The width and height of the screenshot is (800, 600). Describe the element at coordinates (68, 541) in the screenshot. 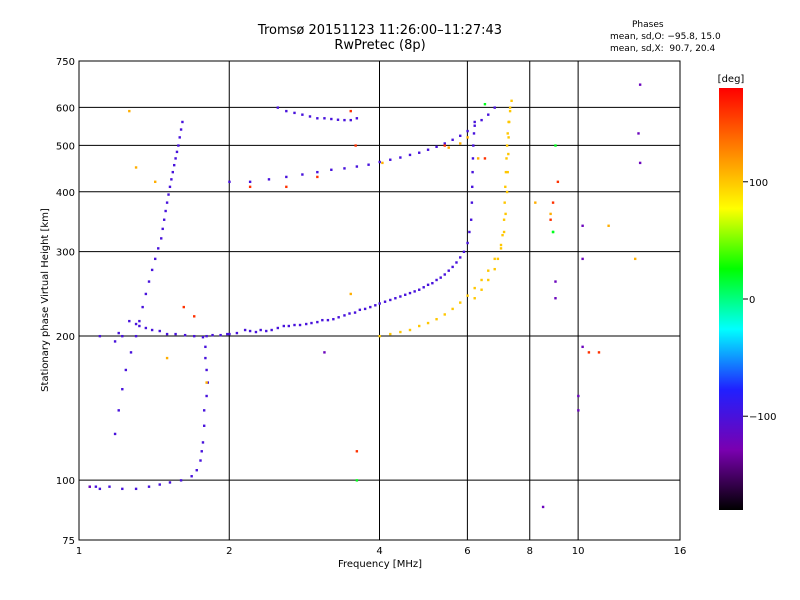

I see `y-tick-label: 75` at that location.